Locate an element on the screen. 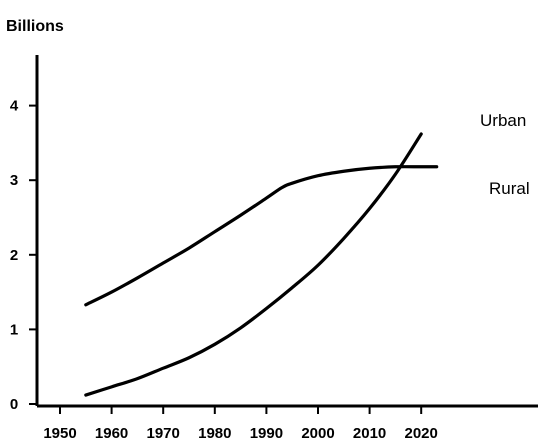 Image resolution: width=544 pixels, height=445 pixels. x-tick-label: 1950 is located at coordinates (59, 433).